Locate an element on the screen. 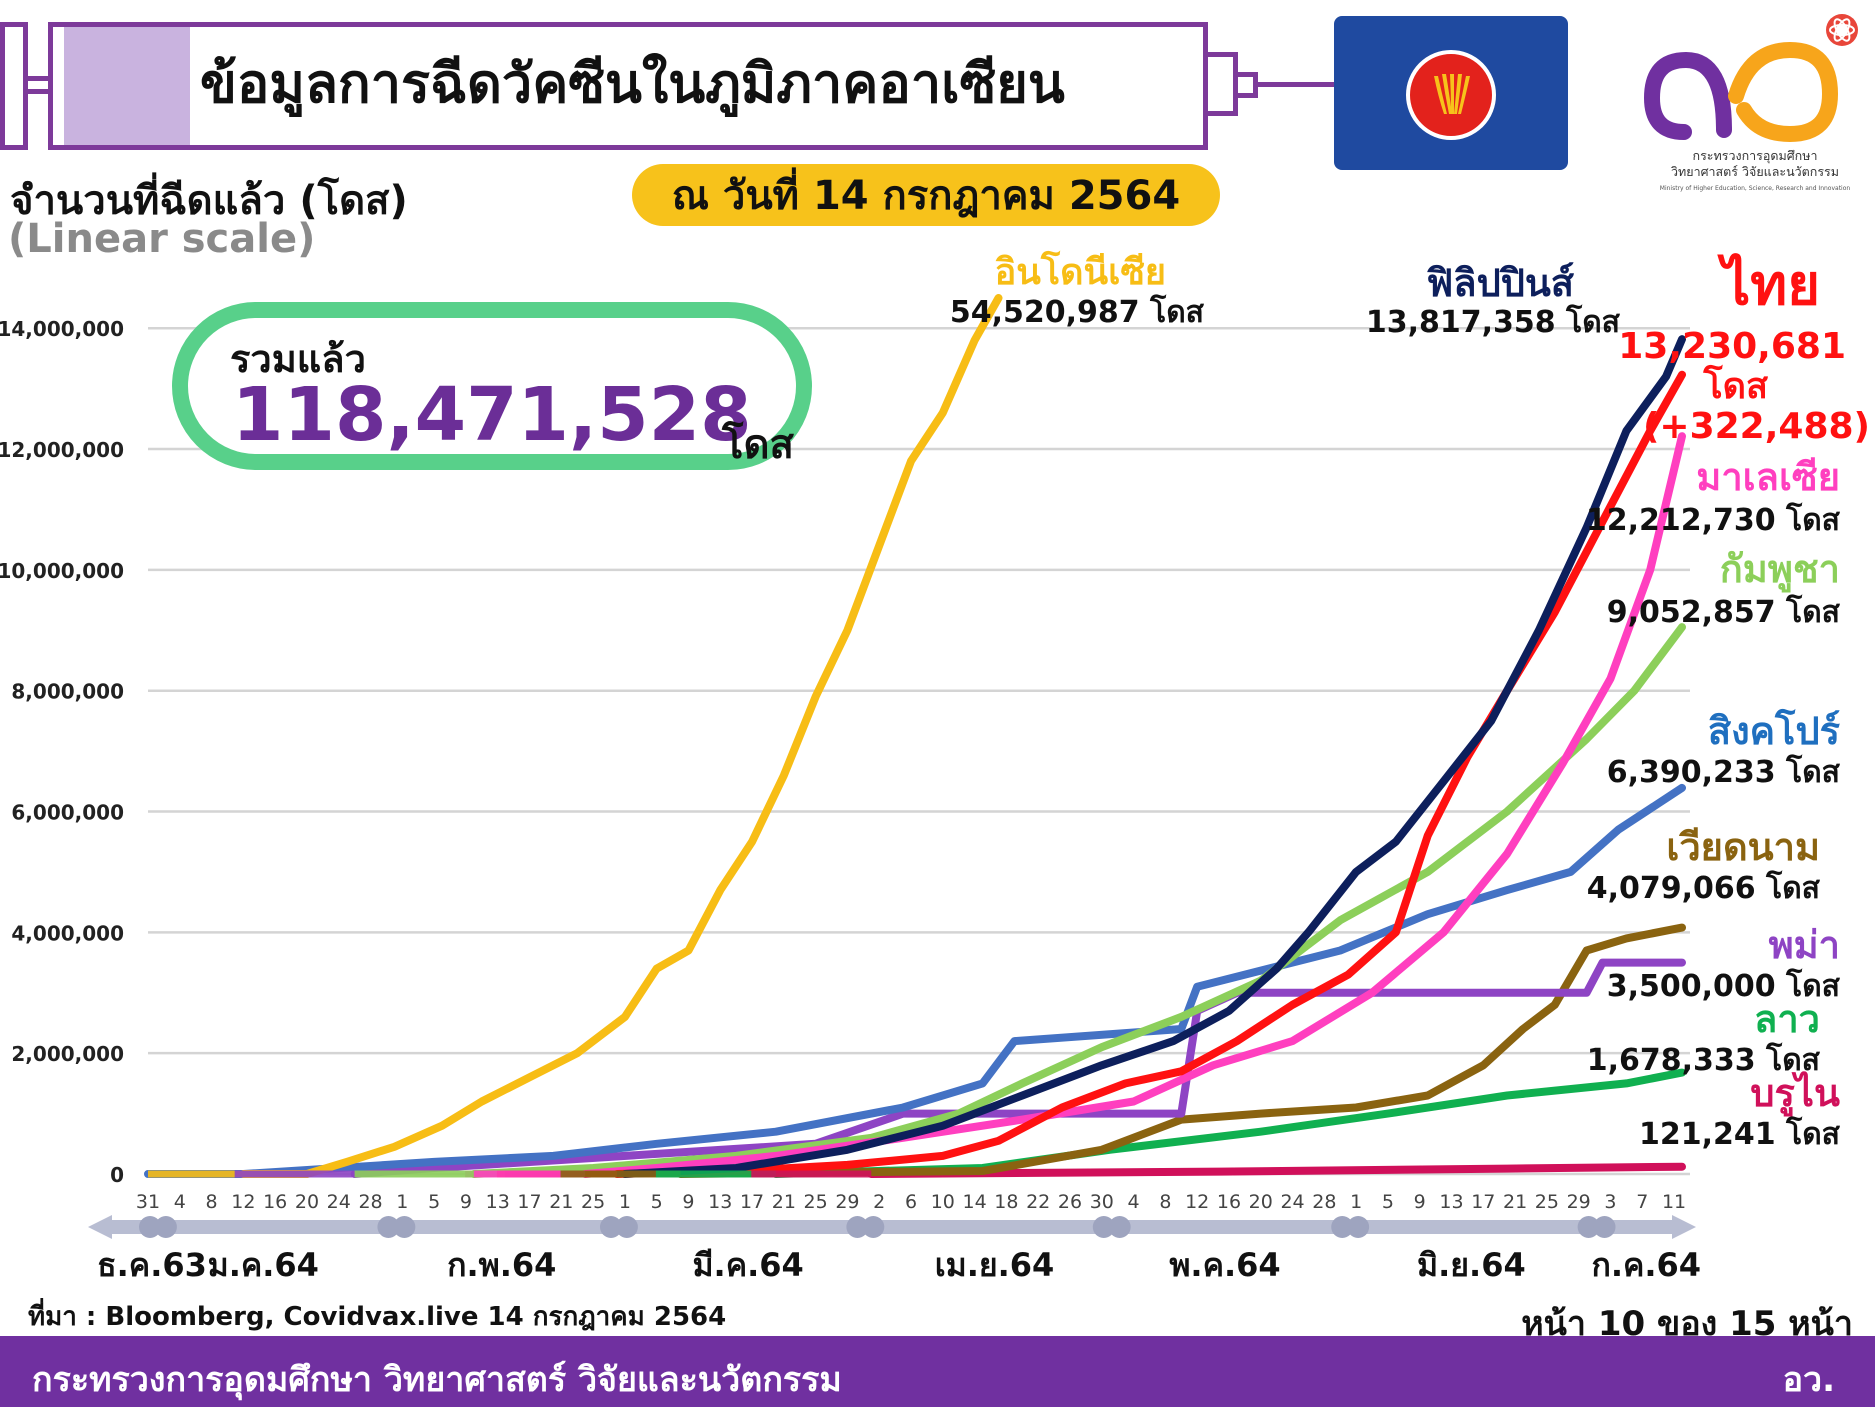  syringe-needle is located at coordinates (1298, 84).